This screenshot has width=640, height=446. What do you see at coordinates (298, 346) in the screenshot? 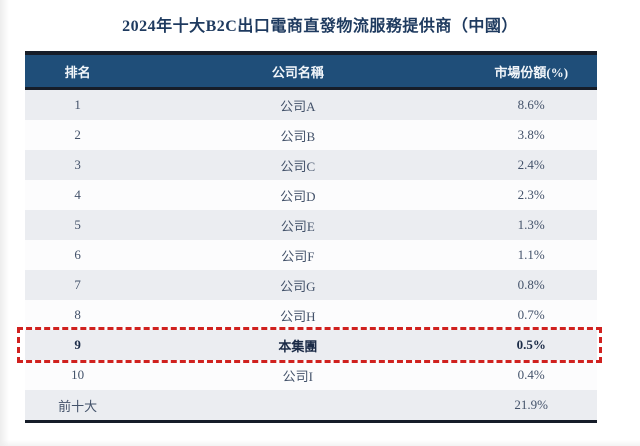
I see `company-cell: 本集團` at bounding box center [298, 346].